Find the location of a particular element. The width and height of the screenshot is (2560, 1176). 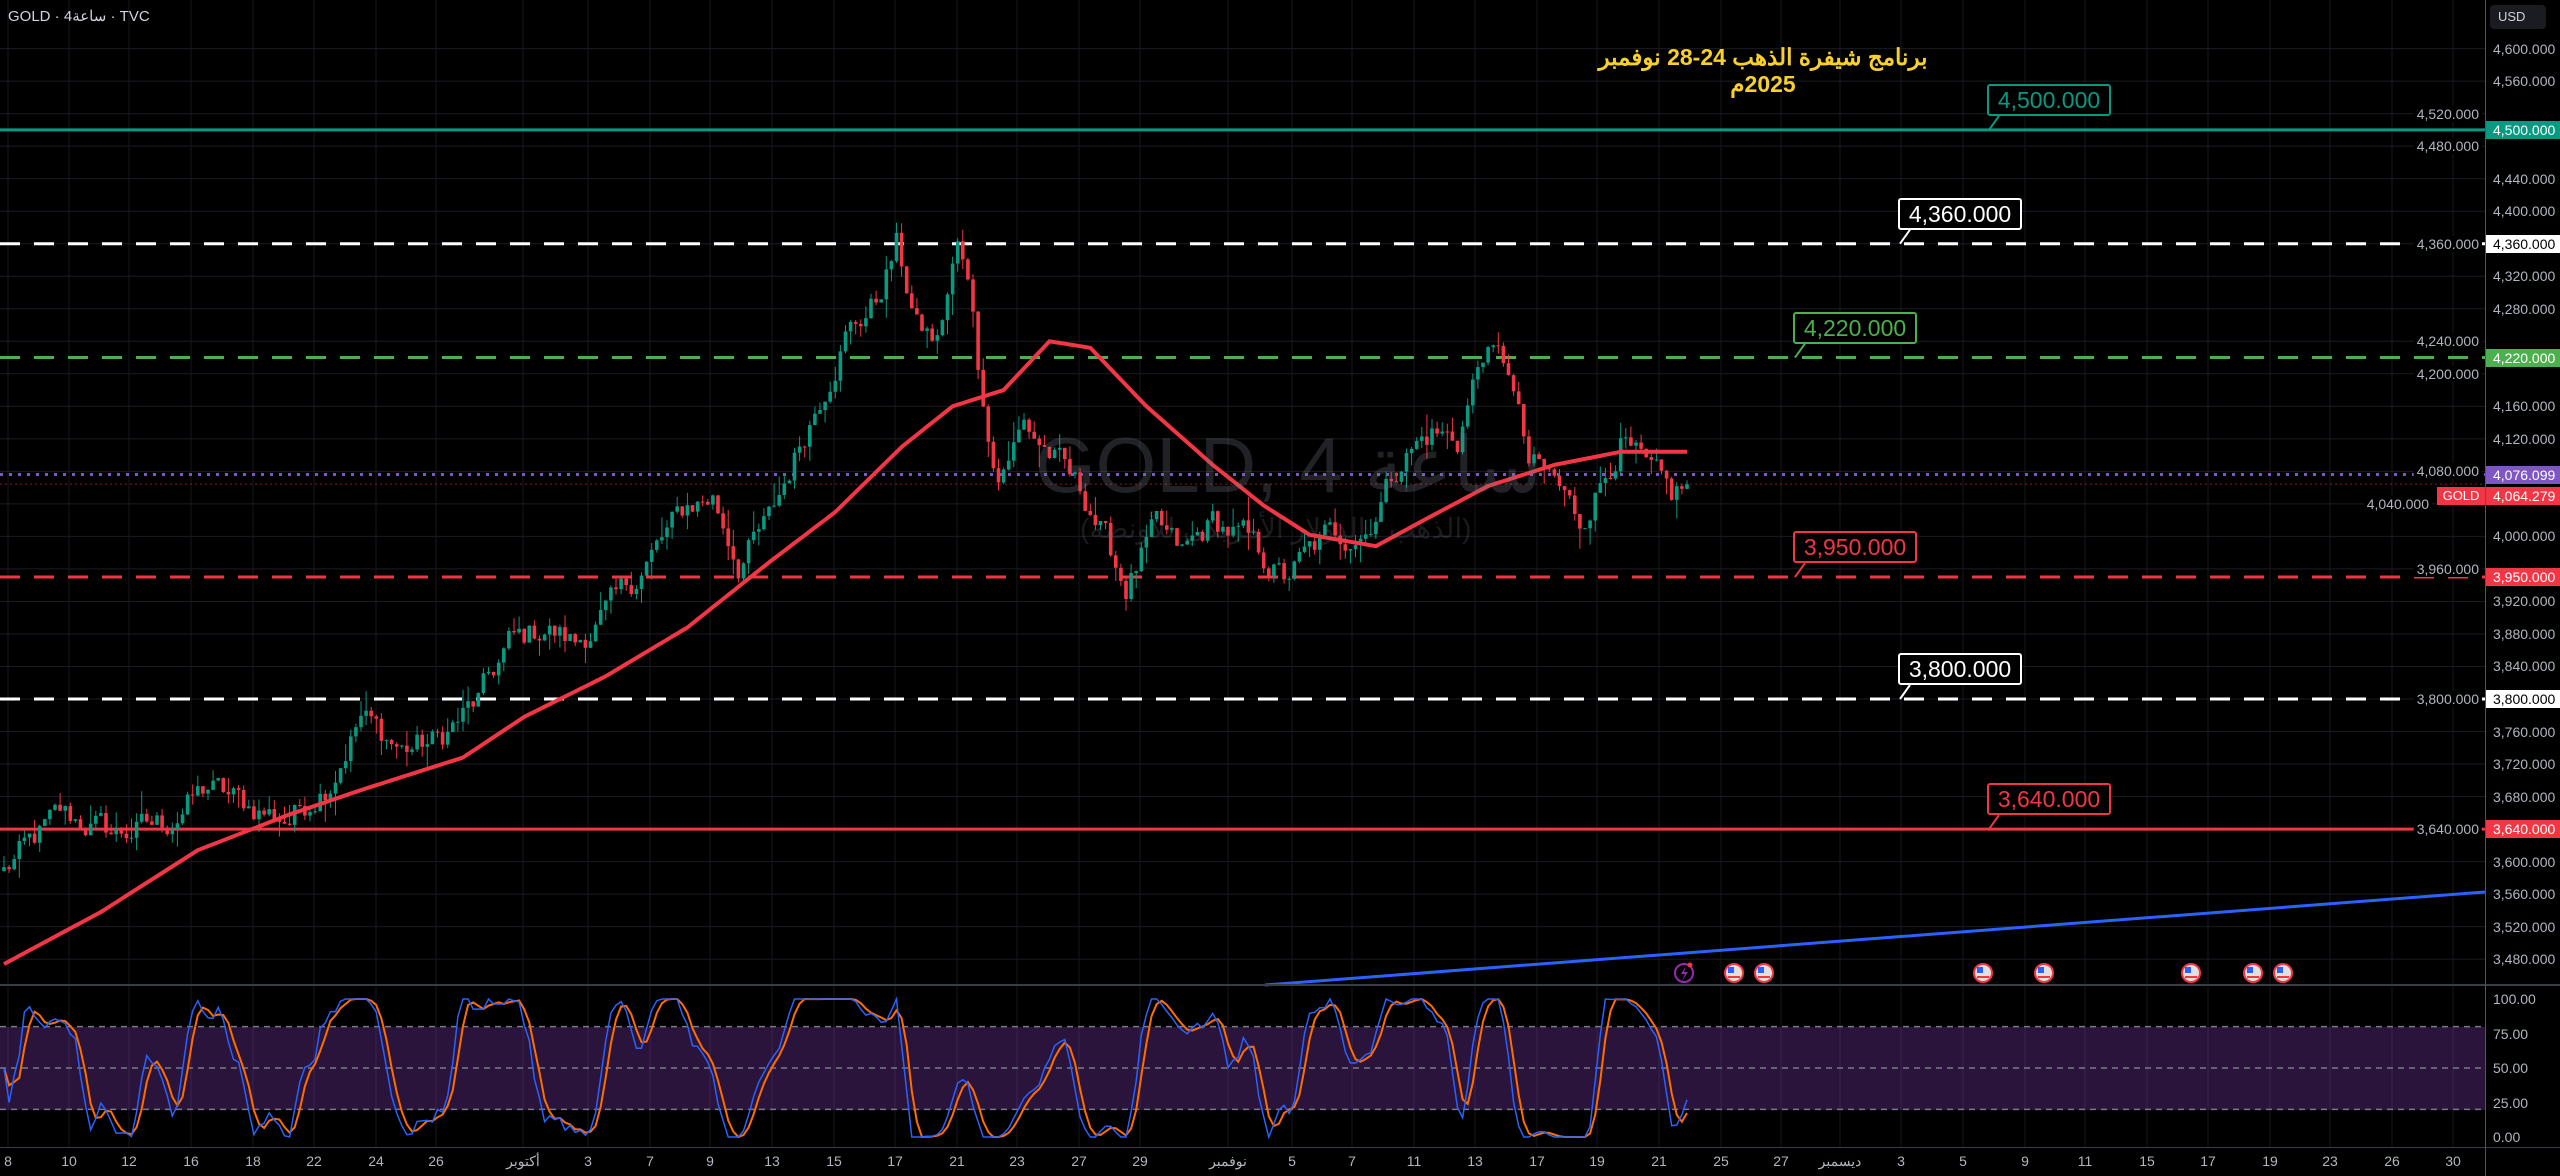

level-label-3640: 3,640.000 is located at coordinates (2049, 799).